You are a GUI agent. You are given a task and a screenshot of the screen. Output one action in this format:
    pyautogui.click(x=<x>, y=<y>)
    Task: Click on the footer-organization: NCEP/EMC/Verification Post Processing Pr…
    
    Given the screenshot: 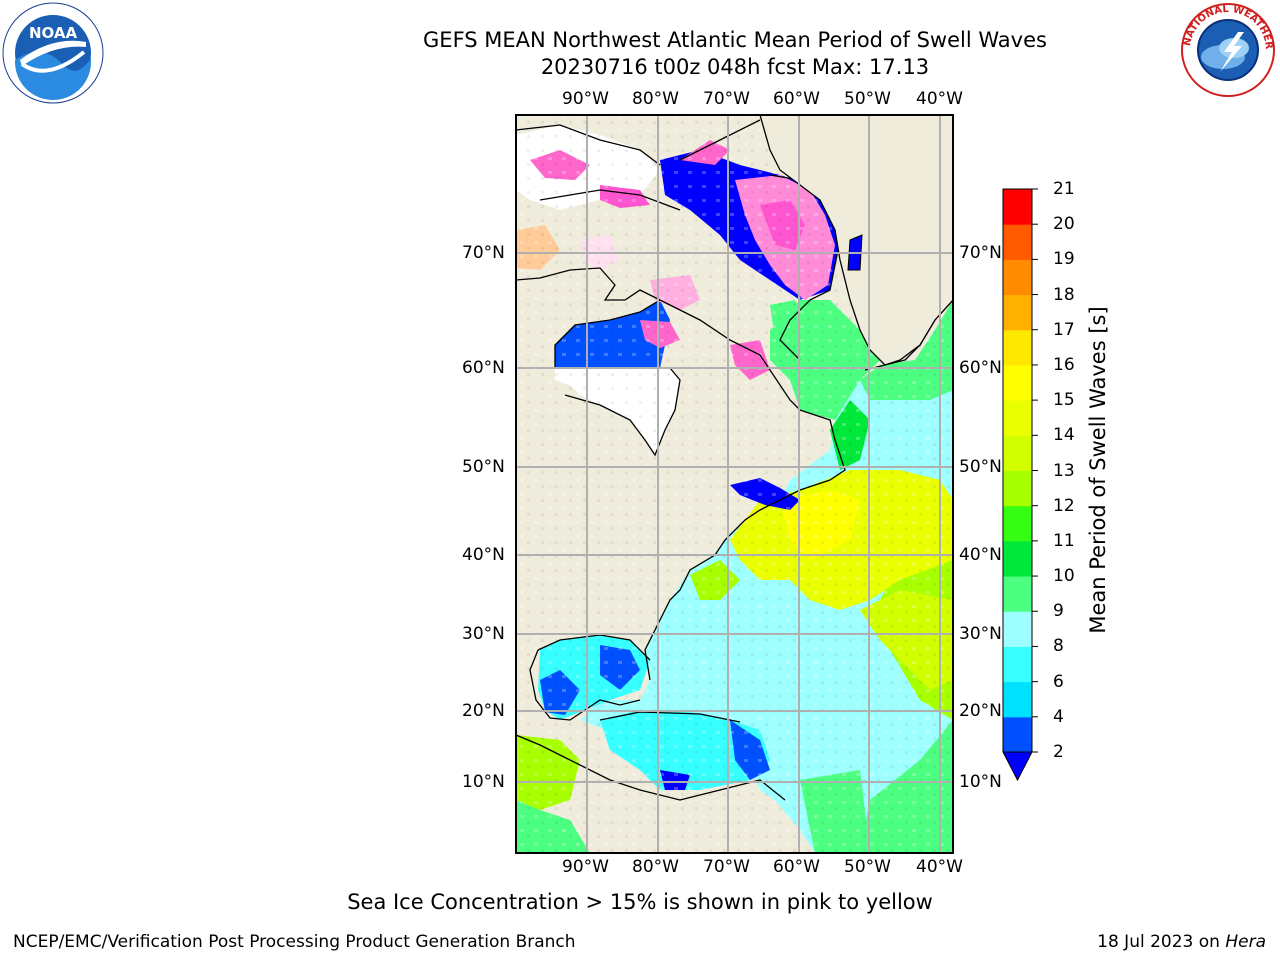 What is the action you would take?
    pyautogui.click(x=294, y=942)
    